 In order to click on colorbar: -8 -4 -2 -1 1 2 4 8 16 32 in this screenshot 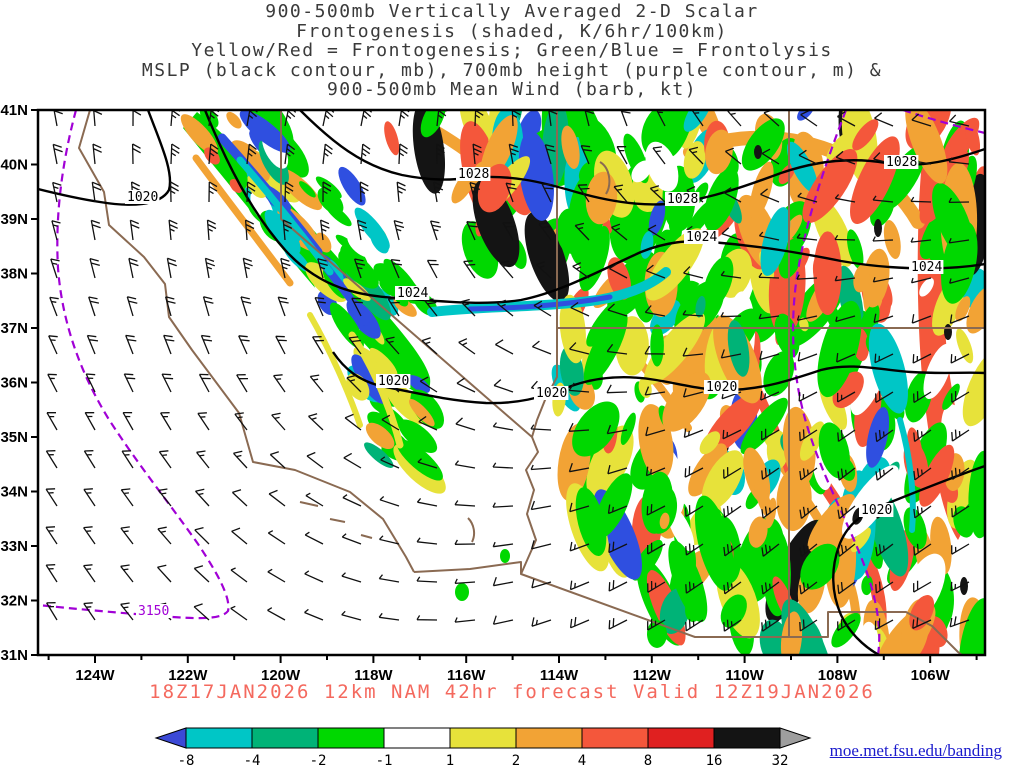, I will do `click(483, 747)`.